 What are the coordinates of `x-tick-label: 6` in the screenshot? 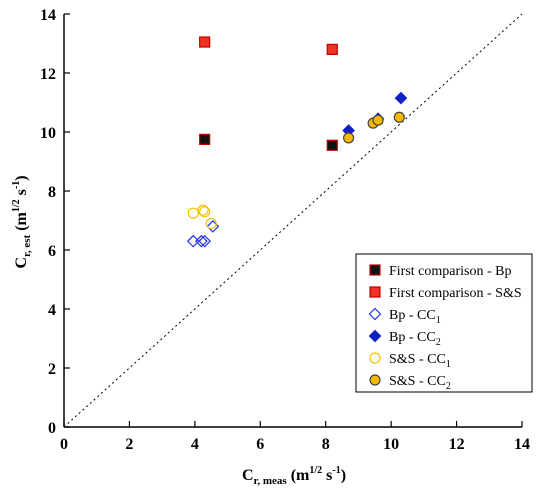 It's located at (260, 444).